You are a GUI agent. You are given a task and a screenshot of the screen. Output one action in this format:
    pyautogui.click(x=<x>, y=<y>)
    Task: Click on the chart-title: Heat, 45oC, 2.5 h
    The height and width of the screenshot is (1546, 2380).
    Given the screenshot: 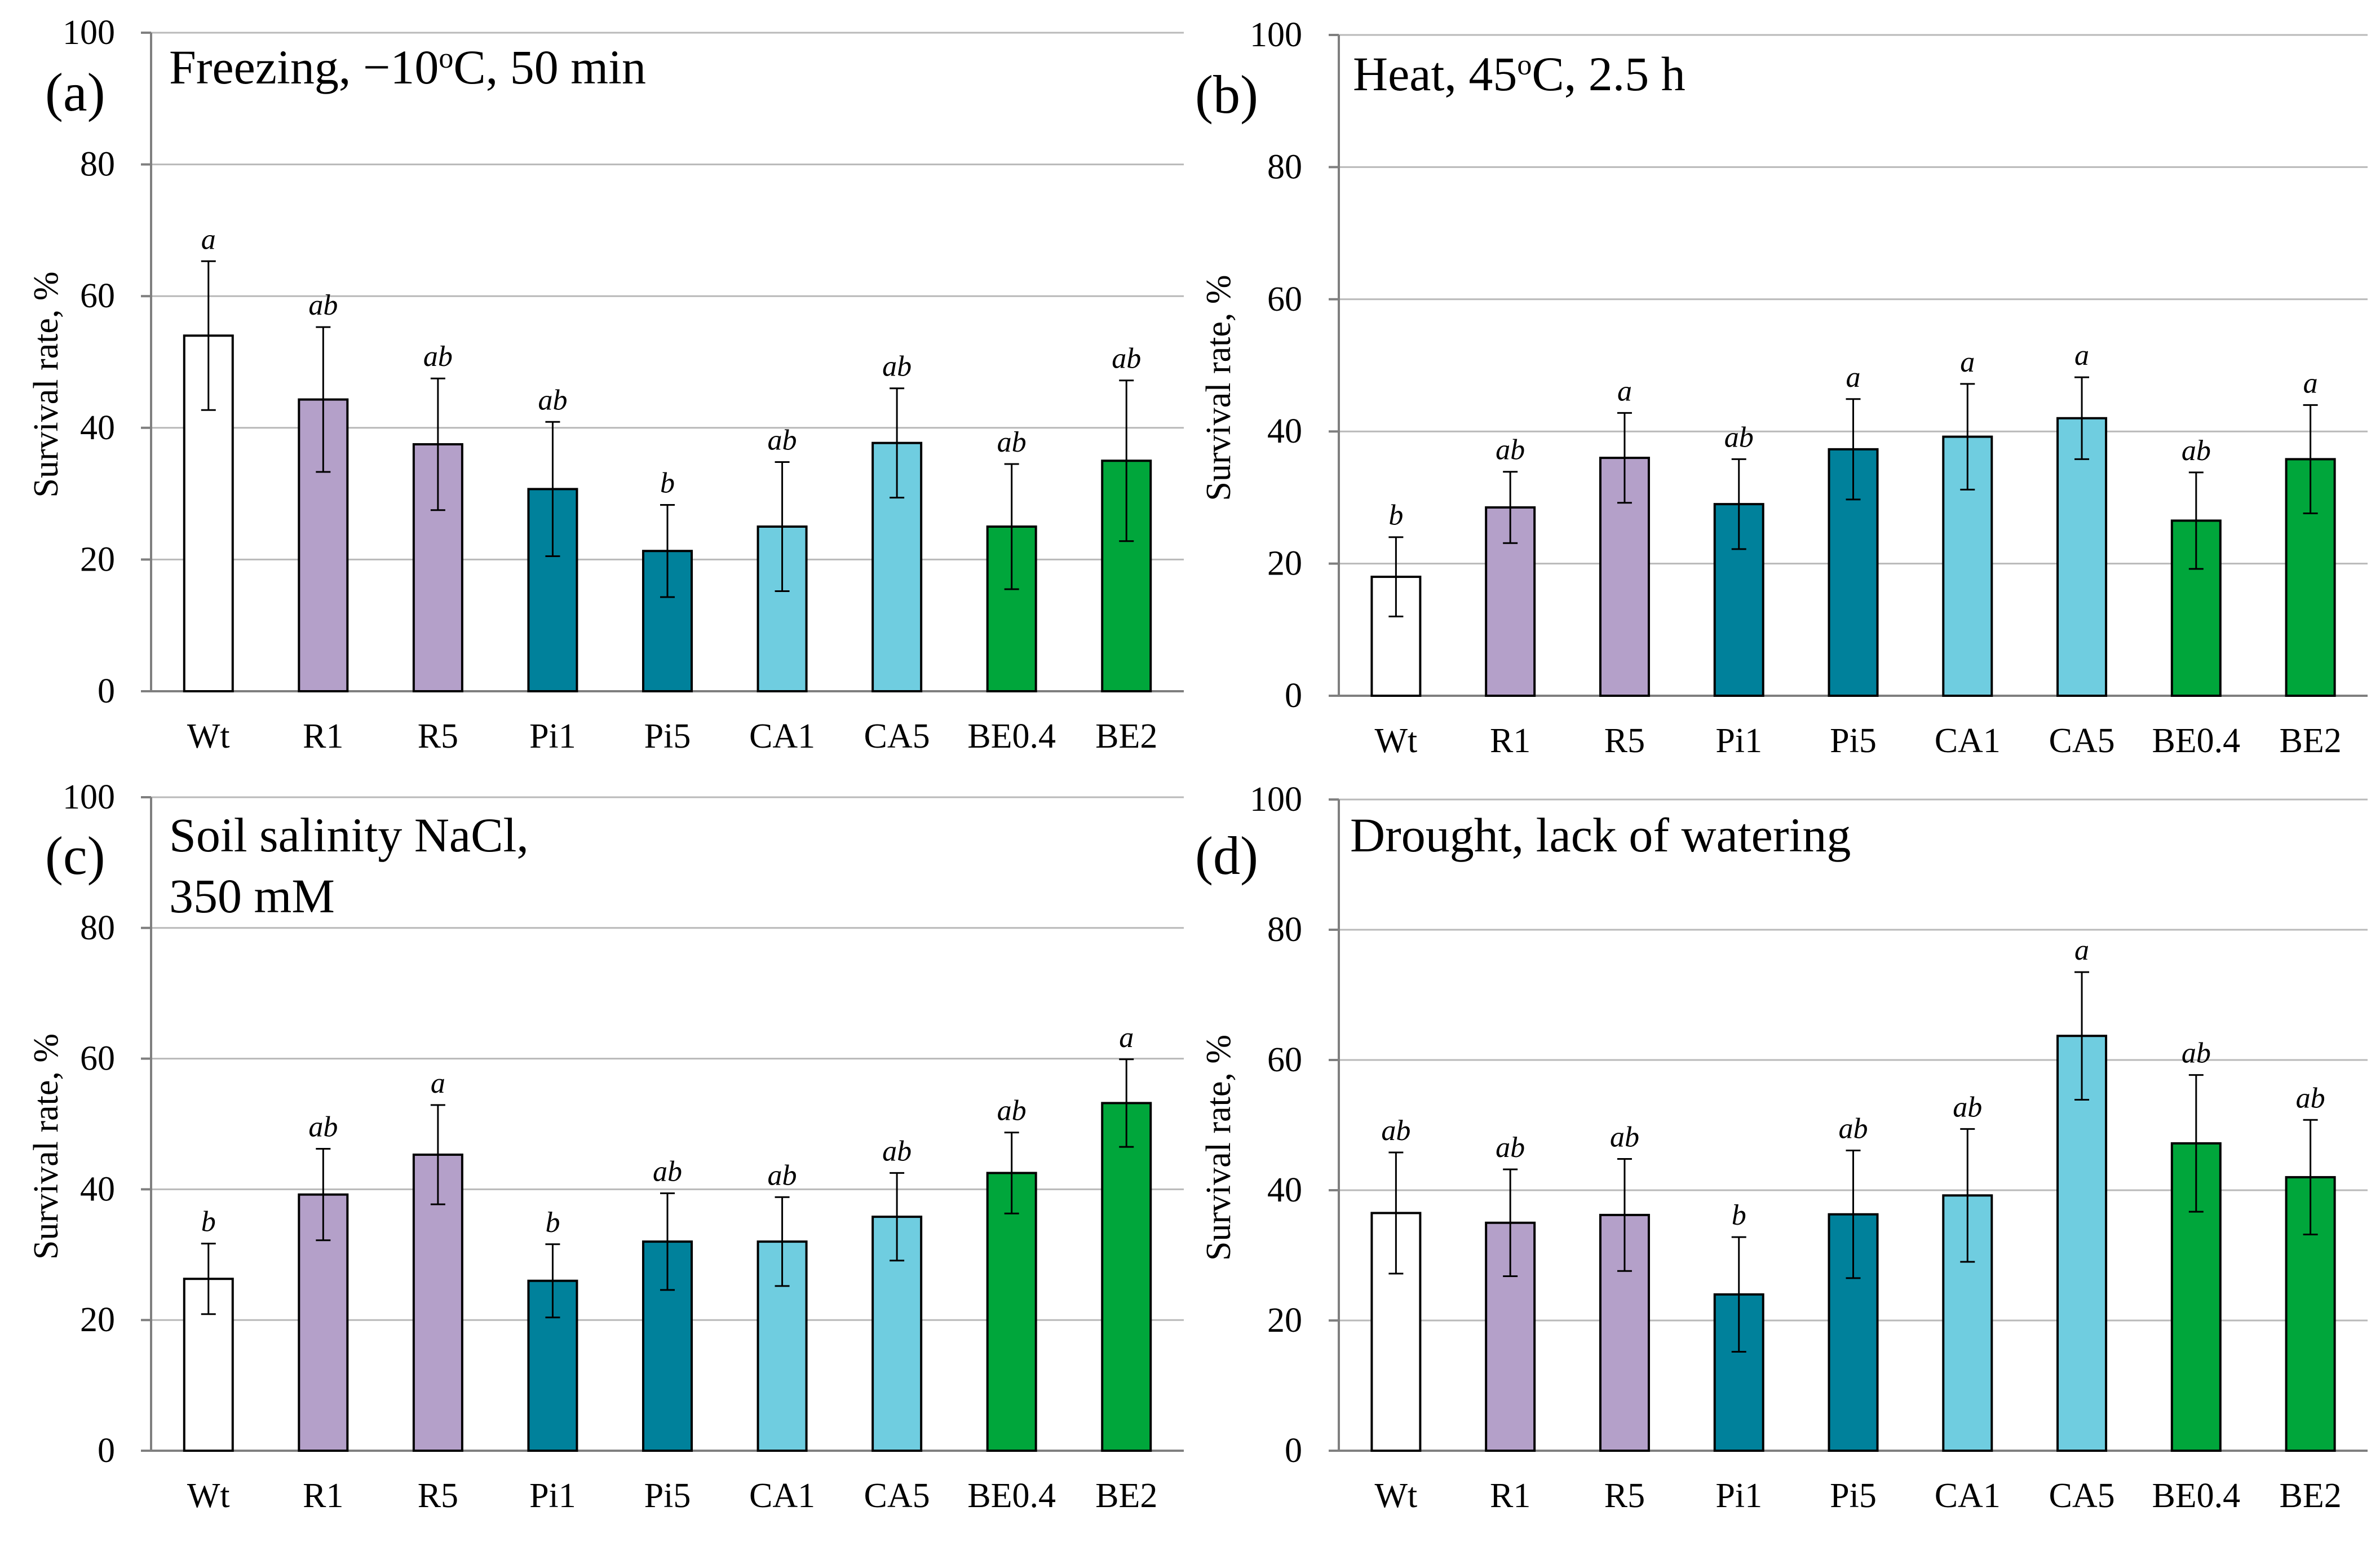 What is the action you would take?
    pyautogui.click(x=1519, y=74)
    